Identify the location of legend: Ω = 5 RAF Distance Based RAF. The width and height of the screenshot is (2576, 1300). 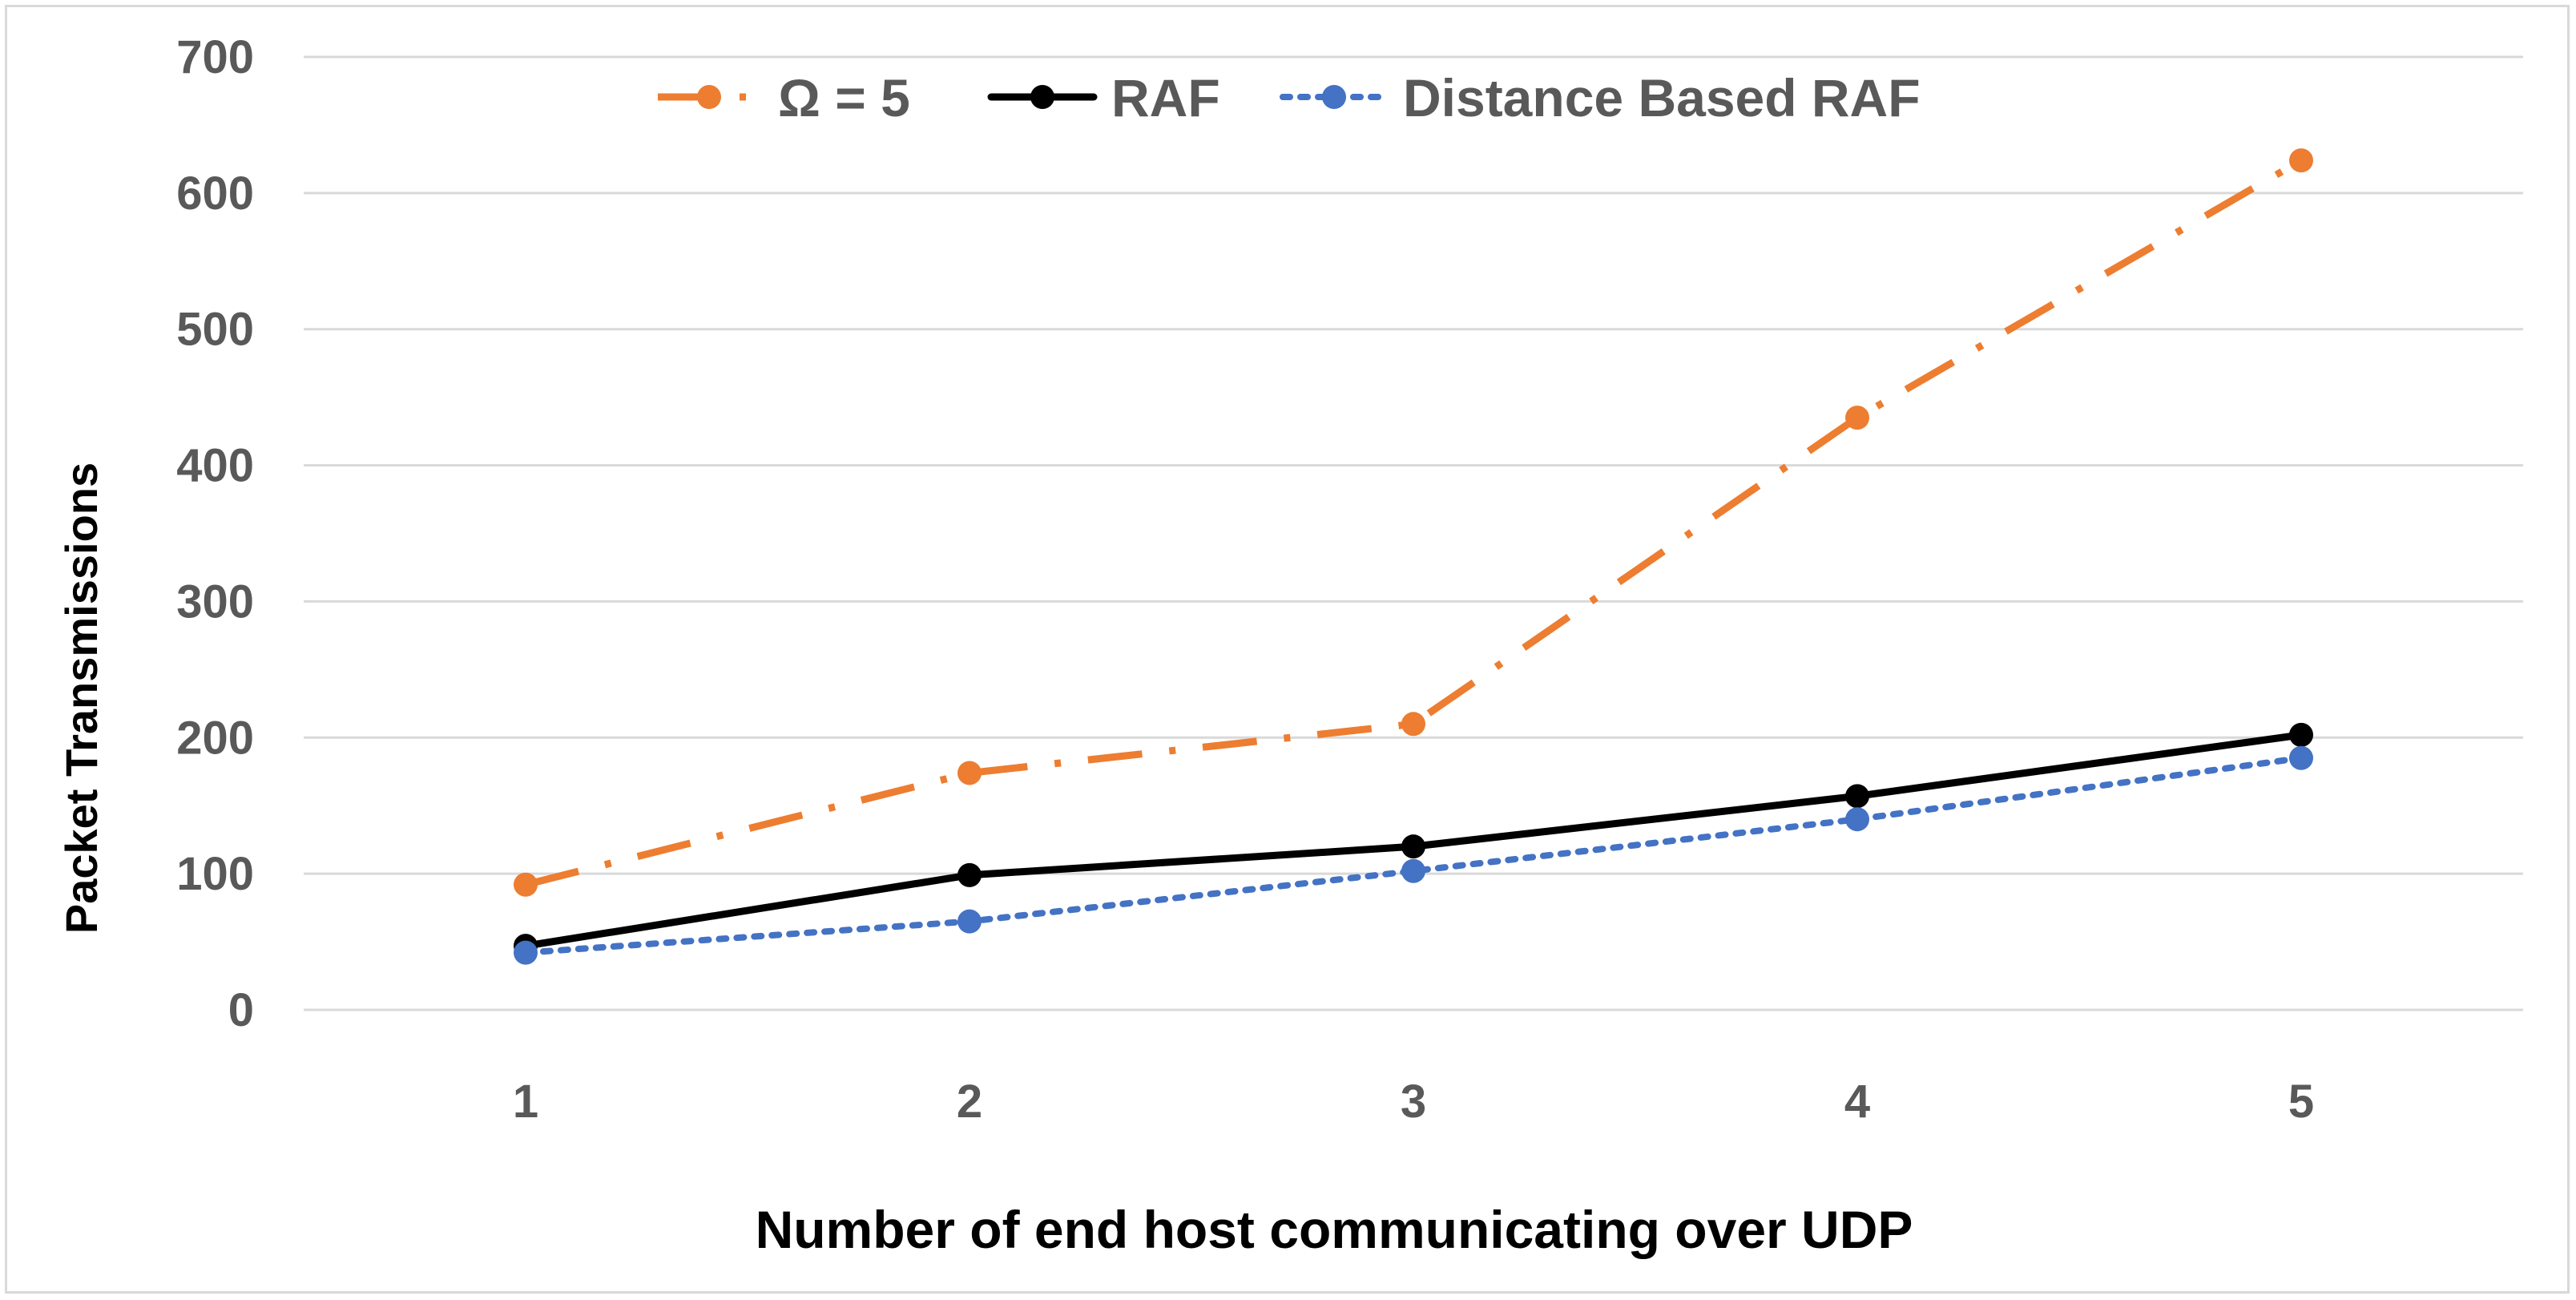
(1289, 97).